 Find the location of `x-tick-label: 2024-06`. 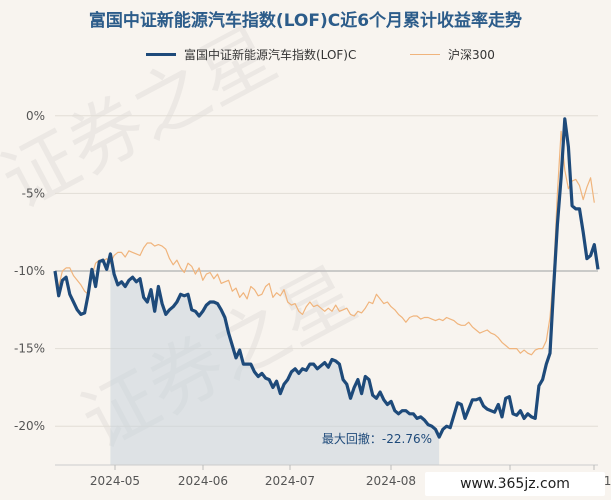

x-tick-label: 2024-06 is located at coordinates (203, 481).